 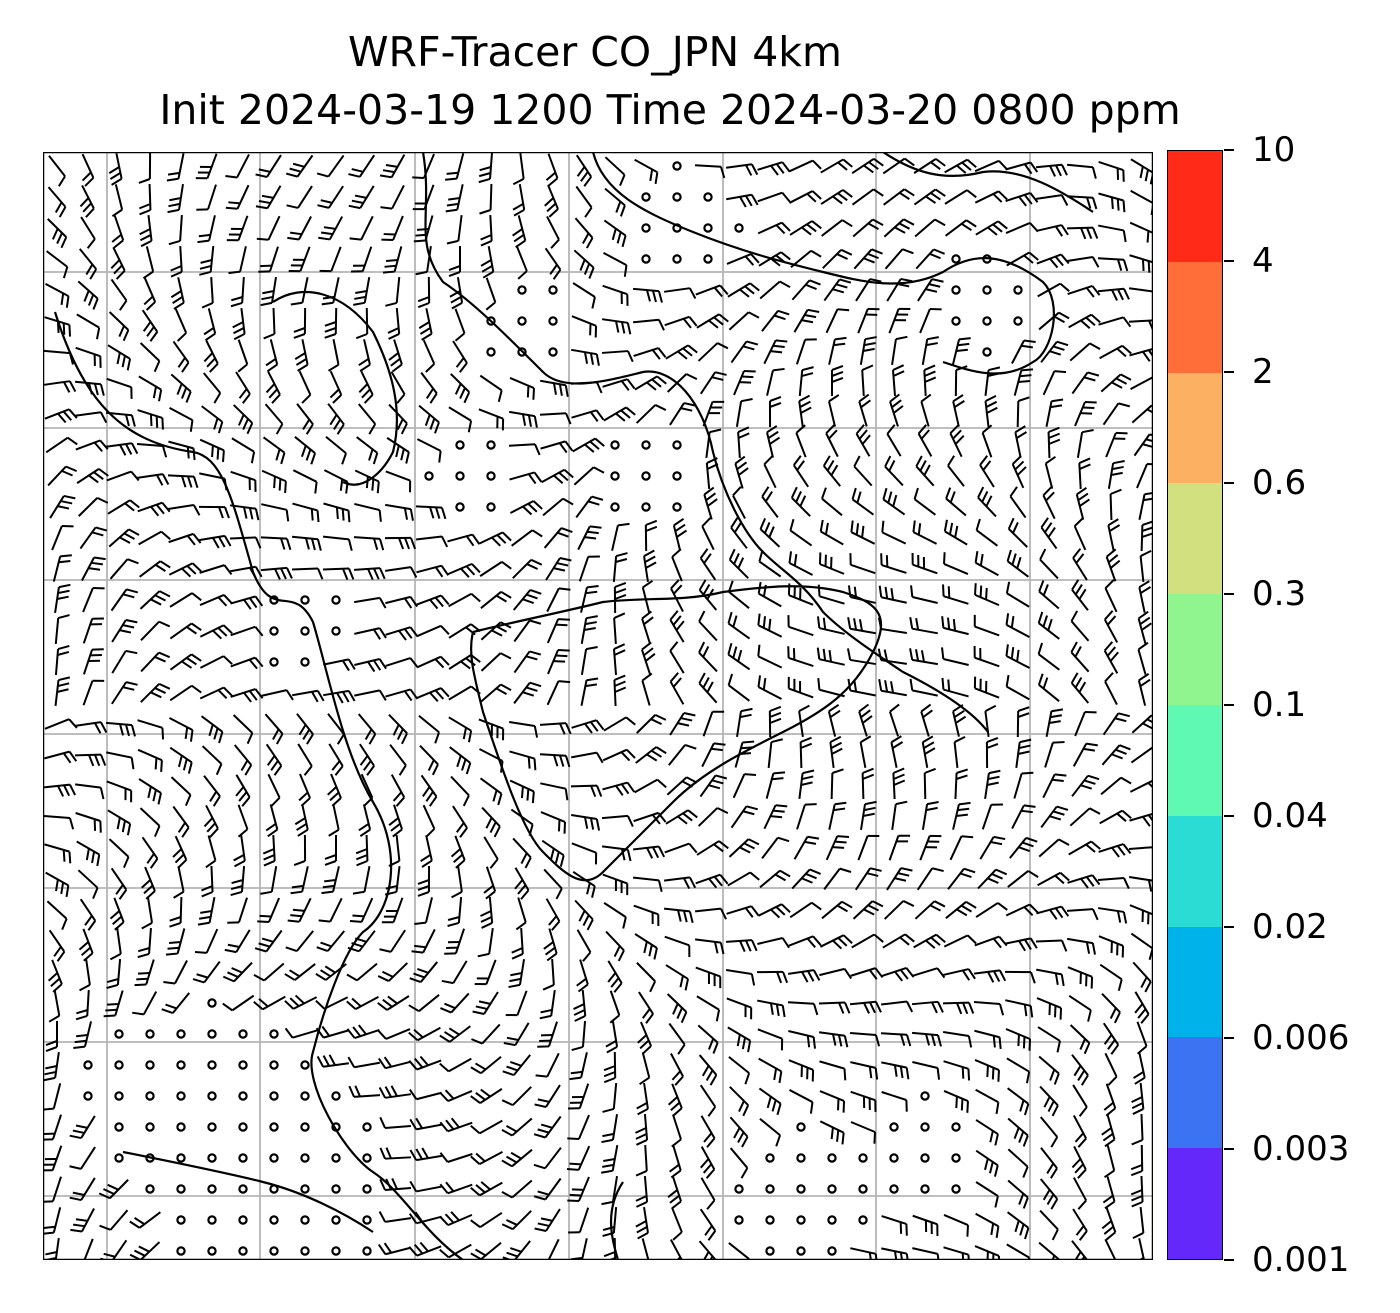 I want to click on colorbar-tick-label: 0.6, so click(x=1279, y=483).